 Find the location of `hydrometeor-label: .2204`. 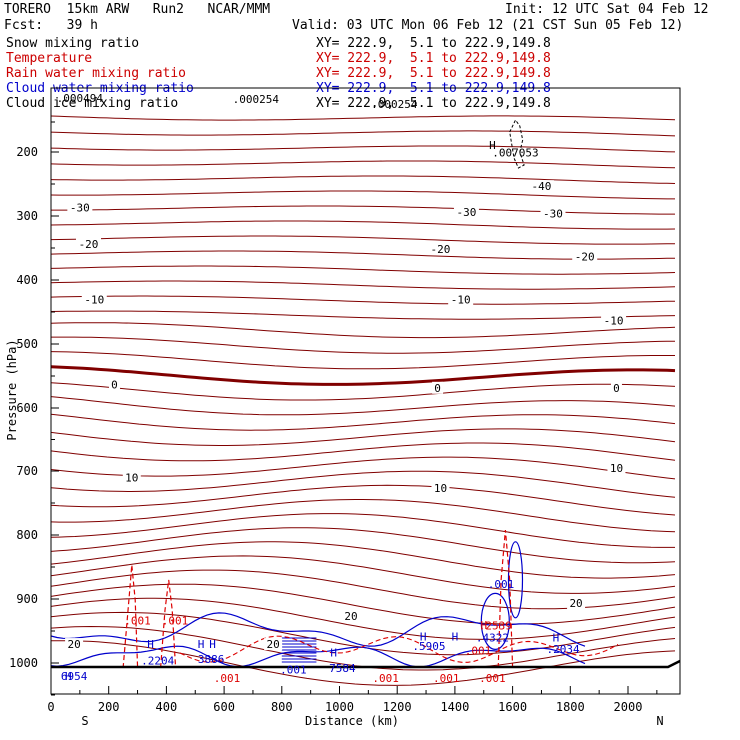

hydrometeor-label: .2204 is located at coordinates (157, 661).